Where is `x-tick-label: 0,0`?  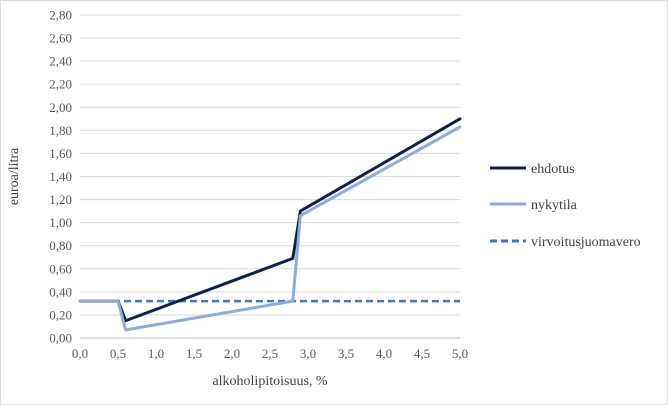
x-tick-label: 0,0 is located at coordinates (80, 353).